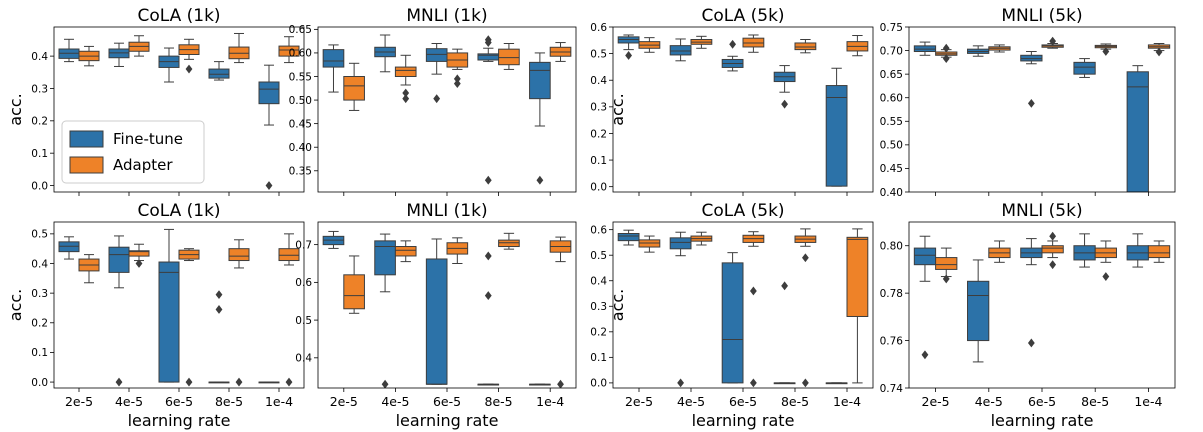 The height and width of the screenshot is (432, 1203). Describe the element at coordinates (691, 401) in the screenshot. I see `x-tick-label: 4e-5` at that location.